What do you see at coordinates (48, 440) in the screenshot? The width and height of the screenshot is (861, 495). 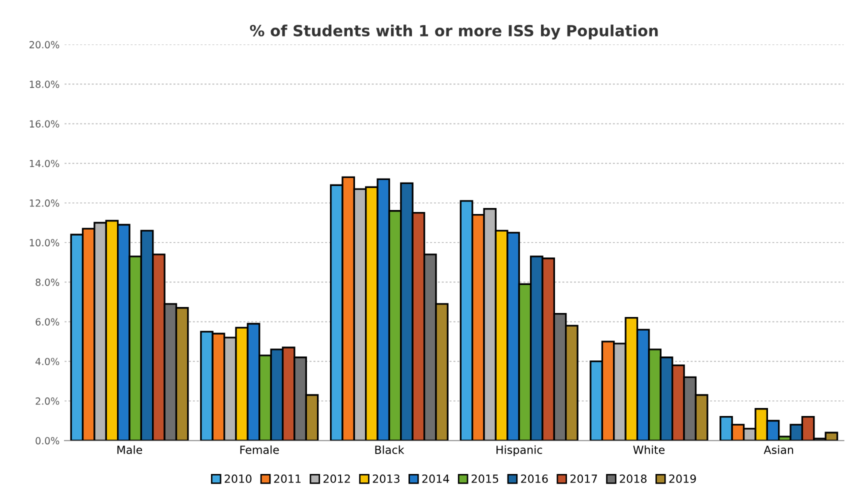 I see `y-tick-label: 0.0%` at bounding box center [48, 440].